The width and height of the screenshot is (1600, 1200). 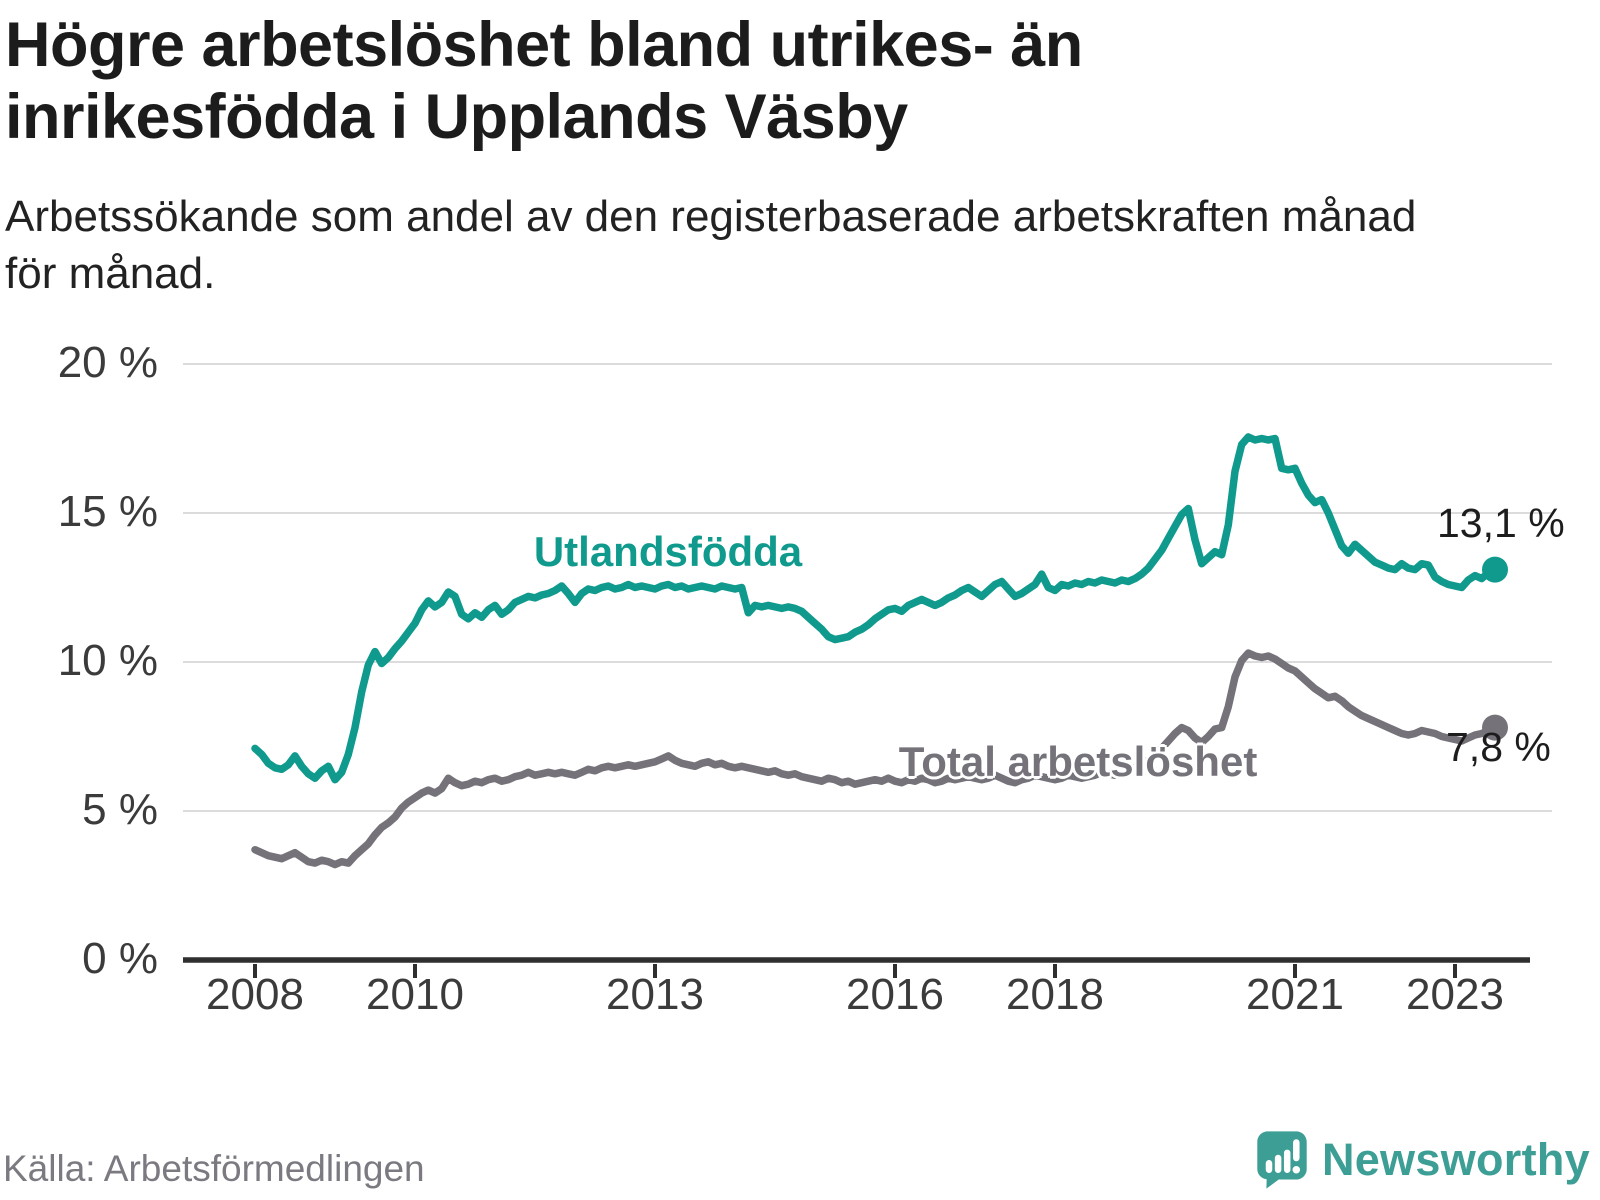 What do you see at coordinates (1501, 523) in the screenshot?
I see `end-value-label-utlandsfodda: 13,1 %` at bounding box center [1501, 523].